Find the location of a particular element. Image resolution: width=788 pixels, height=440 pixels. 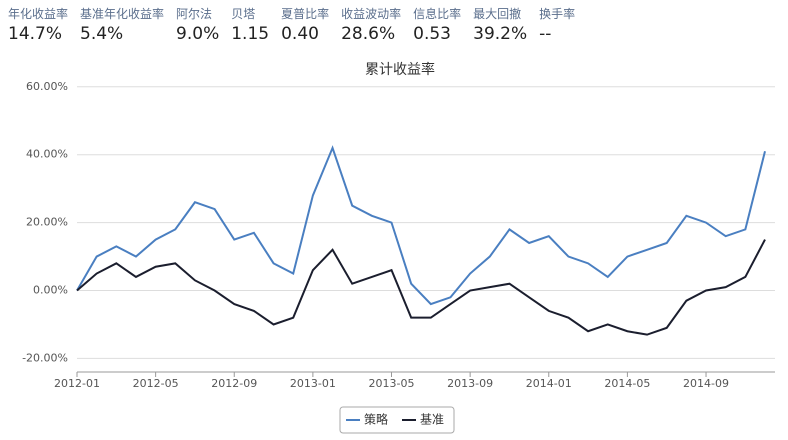

stat: 信息比率 0.53 is located at coordinates (437, 26).